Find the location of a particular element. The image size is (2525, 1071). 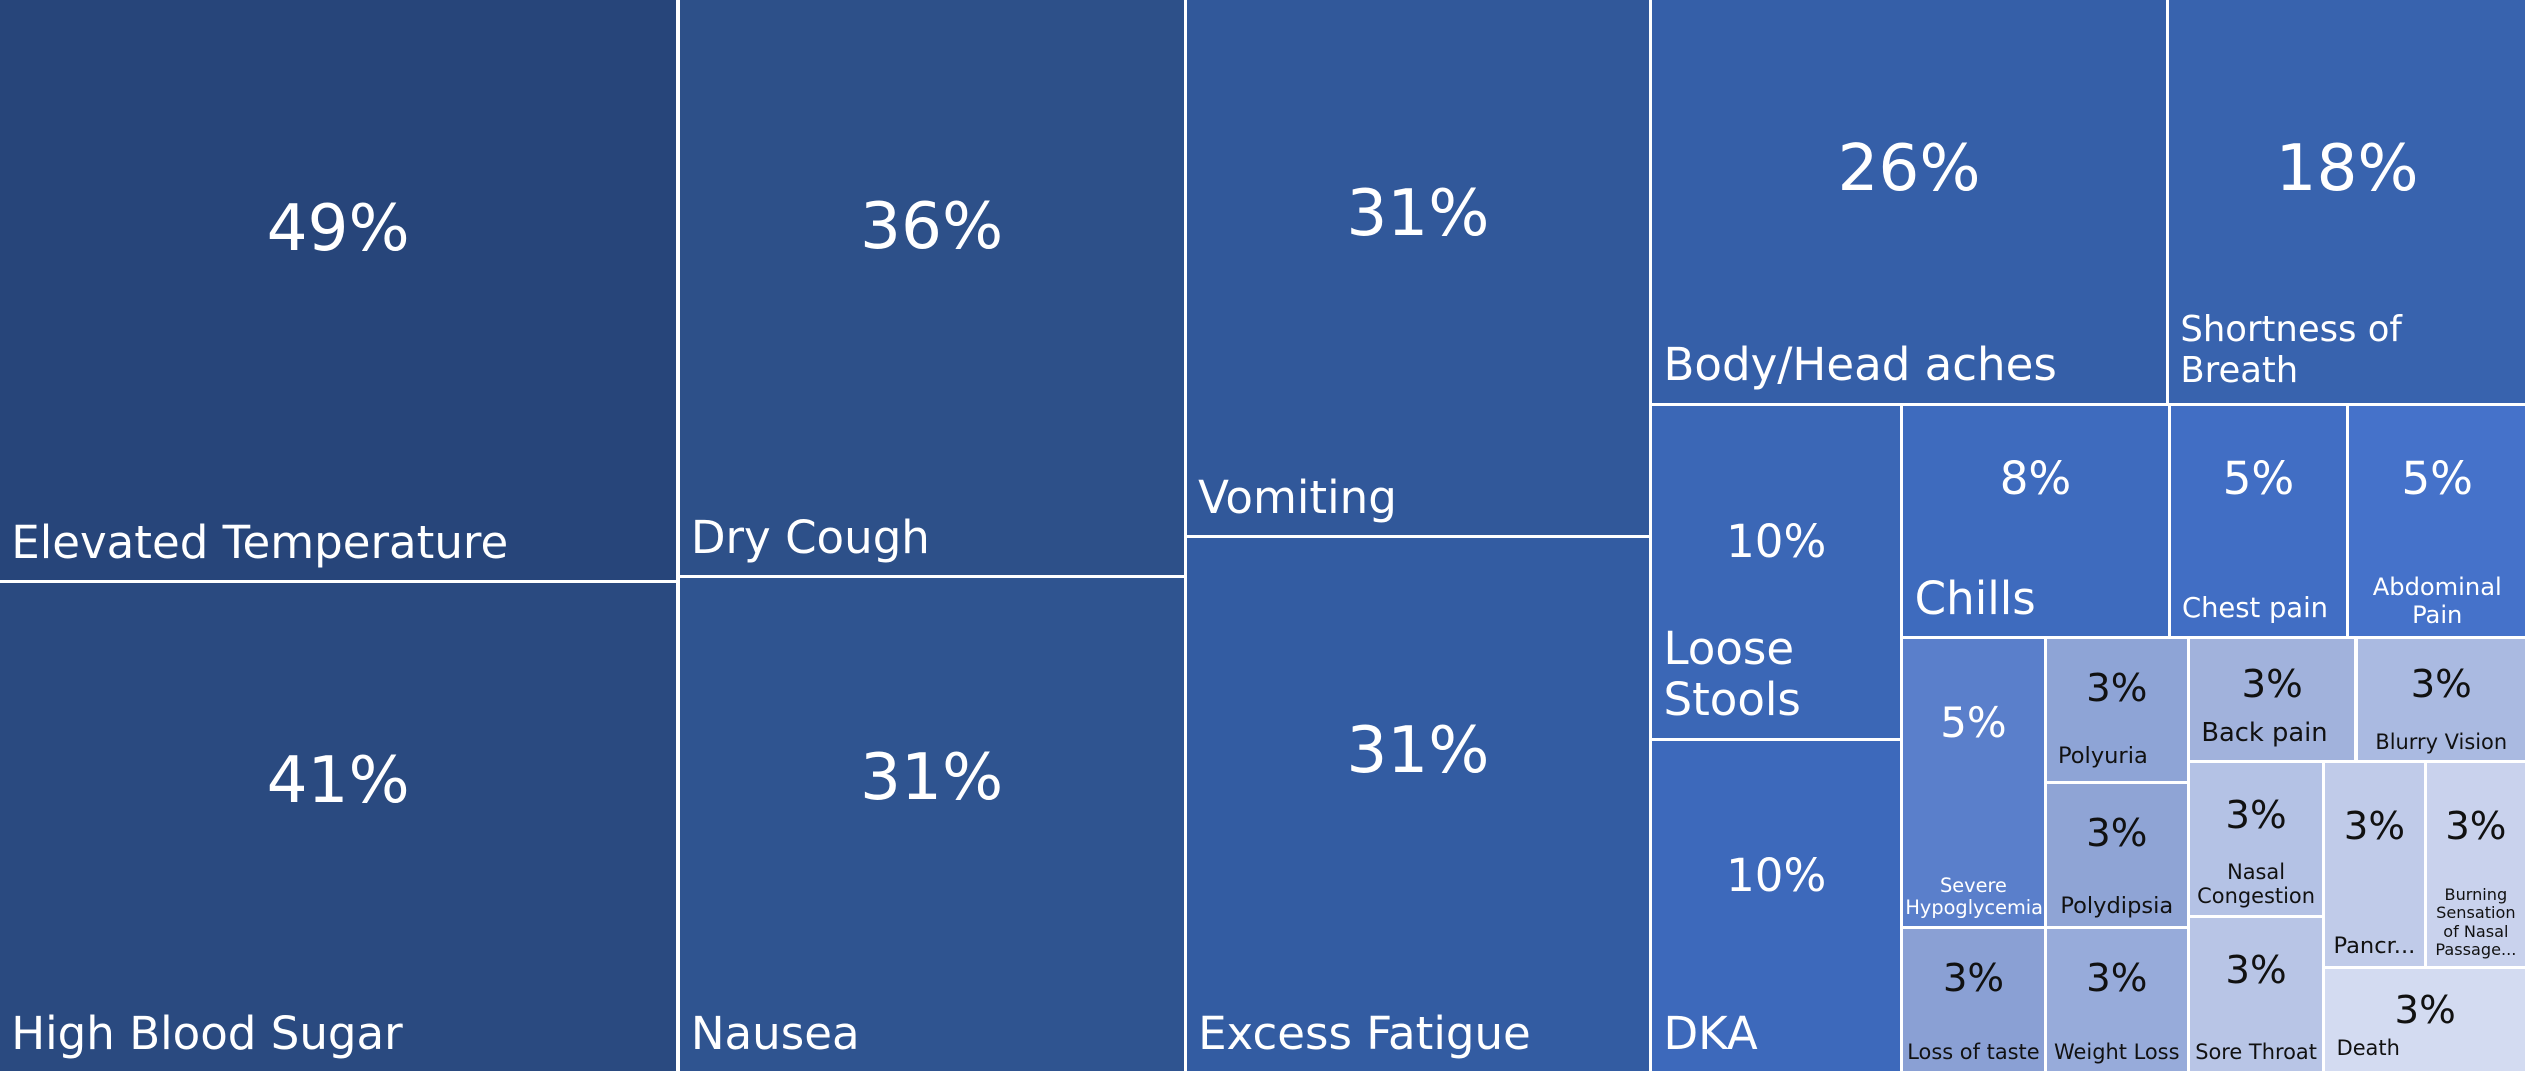

category-label: DKA is located at coordinates (1710, 1033).